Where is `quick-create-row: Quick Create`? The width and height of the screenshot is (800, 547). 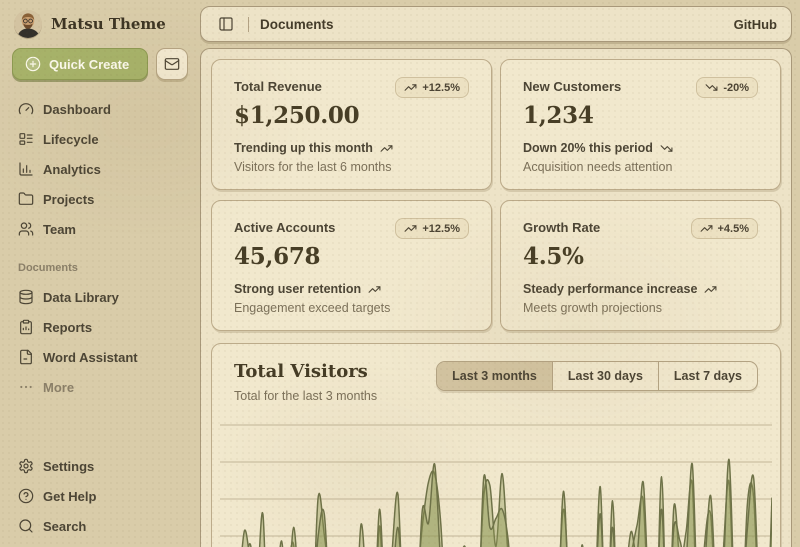
quick-create-row: Quick Create is located at coordinates (100, 64).